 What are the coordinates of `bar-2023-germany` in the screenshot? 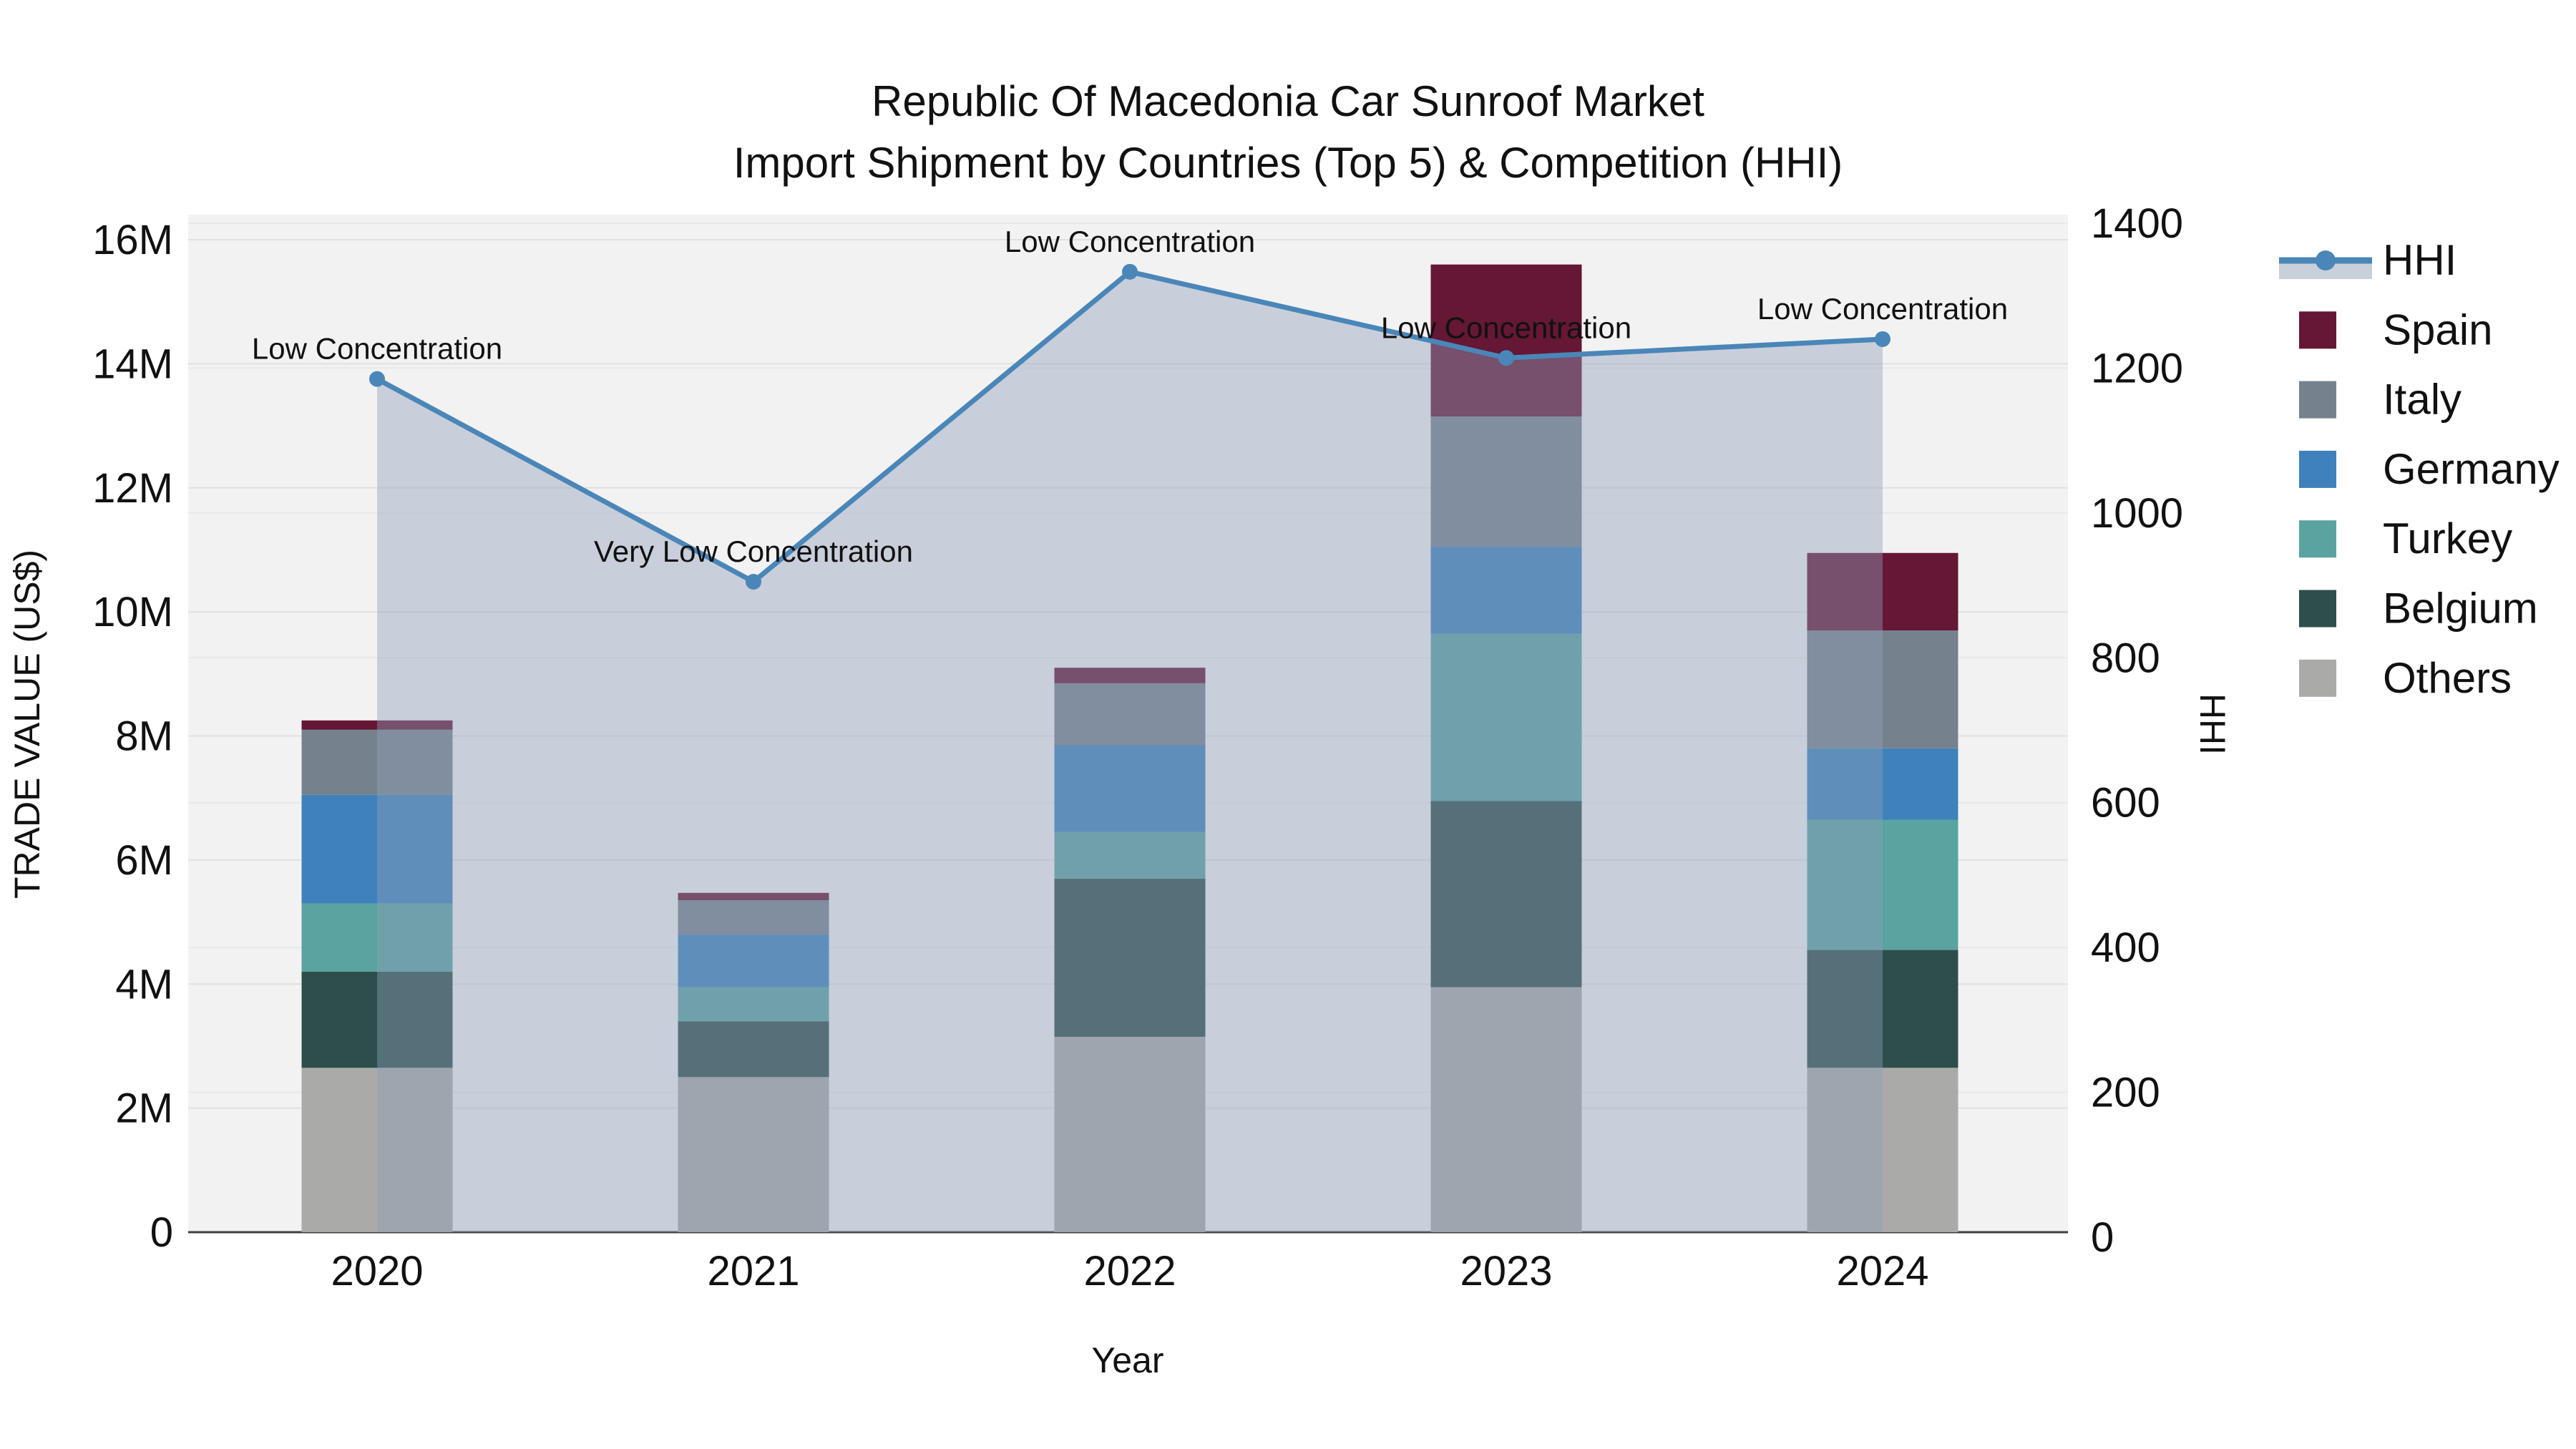 It's located at (1506, 590).